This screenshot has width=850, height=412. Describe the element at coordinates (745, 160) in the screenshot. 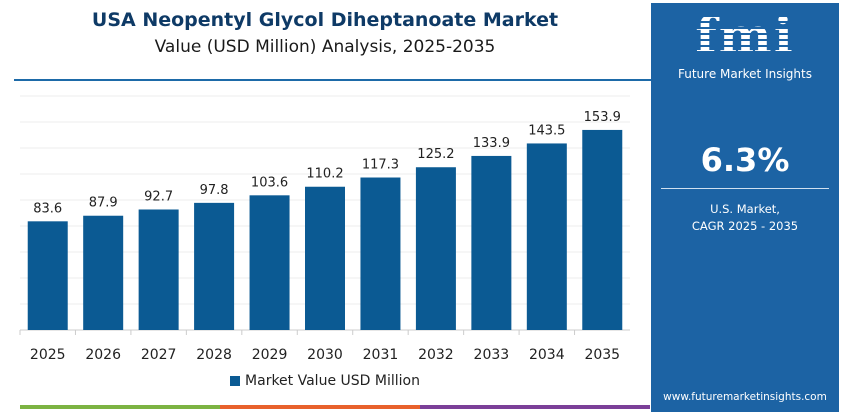

I see `cagr-value: 6.3%` at that location.